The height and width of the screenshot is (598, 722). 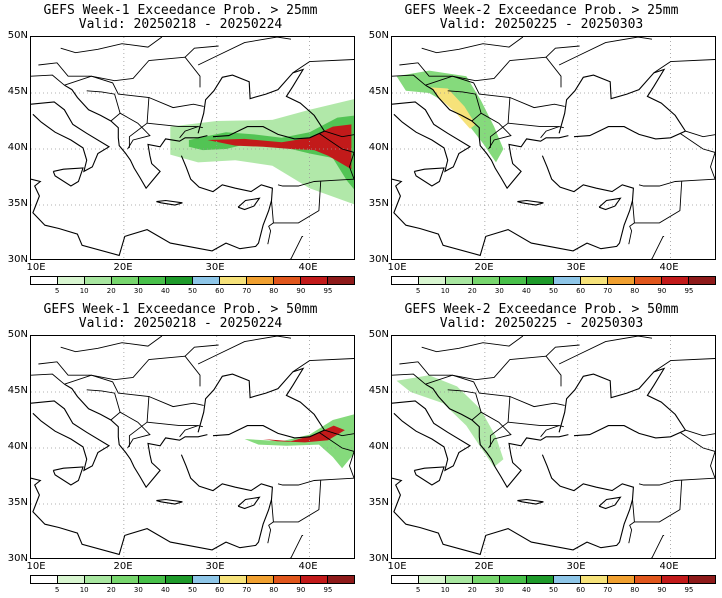 What do you see at coordinates (553, 291) in the screenshot?
I see `colorbar-label: 50` at bounding box center [553, 291].